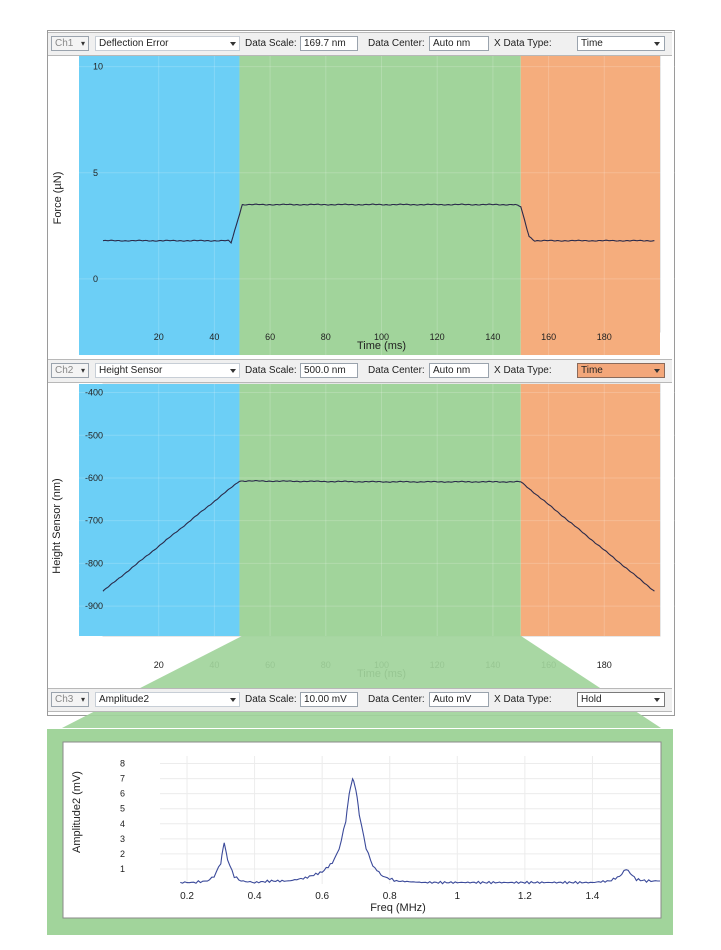 This screenshot has height=950, width=721. I want to click on force-x-tick-label: 20, so click(159, 337).